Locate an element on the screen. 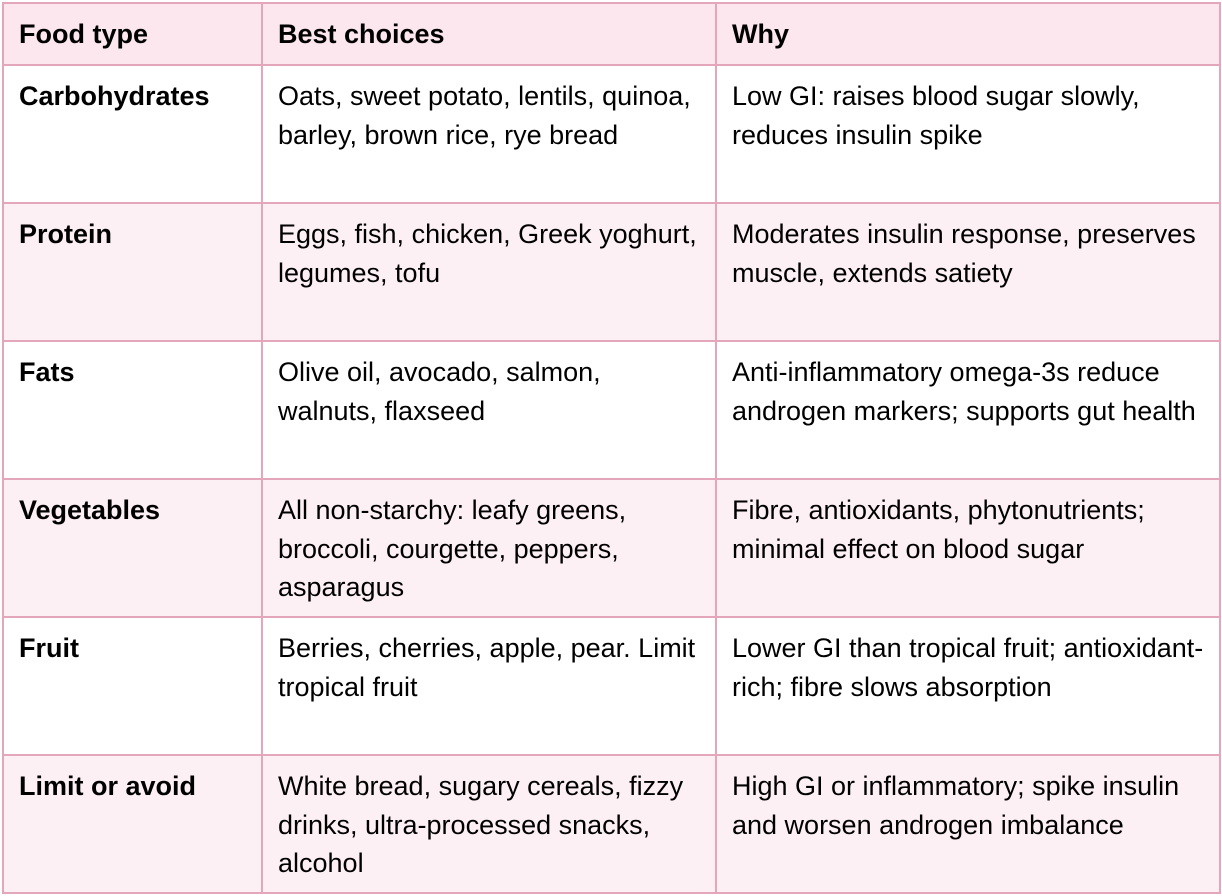  food-type-cell: Vegetables is located at coordinates (132, 548).